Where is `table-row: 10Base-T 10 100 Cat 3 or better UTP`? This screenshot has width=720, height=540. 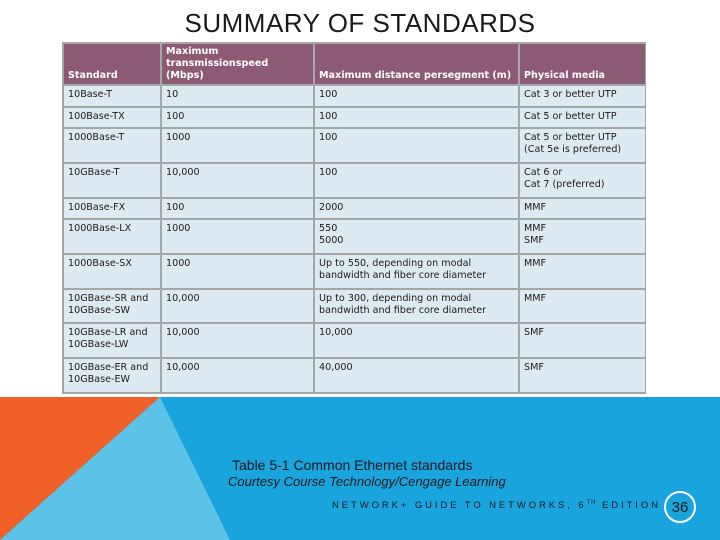
table-row: 10Base-T 10 100 Cat 3 or better UTP is located at coordinates (354, 96).